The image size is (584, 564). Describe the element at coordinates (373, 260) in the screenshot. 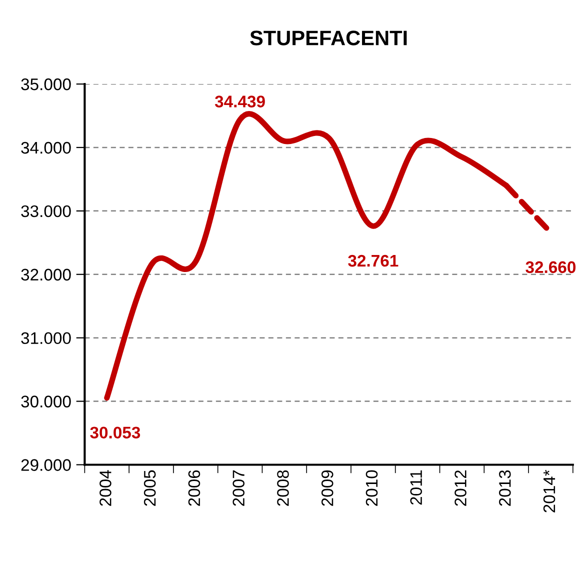

I see `data-label: 32.761` at that location.